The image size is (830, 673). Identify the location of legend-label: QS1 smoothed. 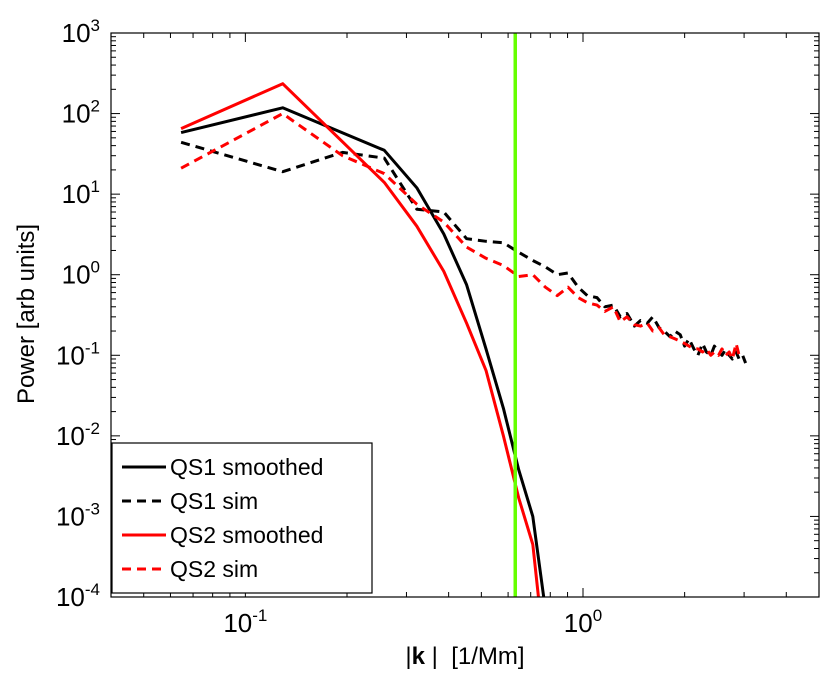
(246, 467).